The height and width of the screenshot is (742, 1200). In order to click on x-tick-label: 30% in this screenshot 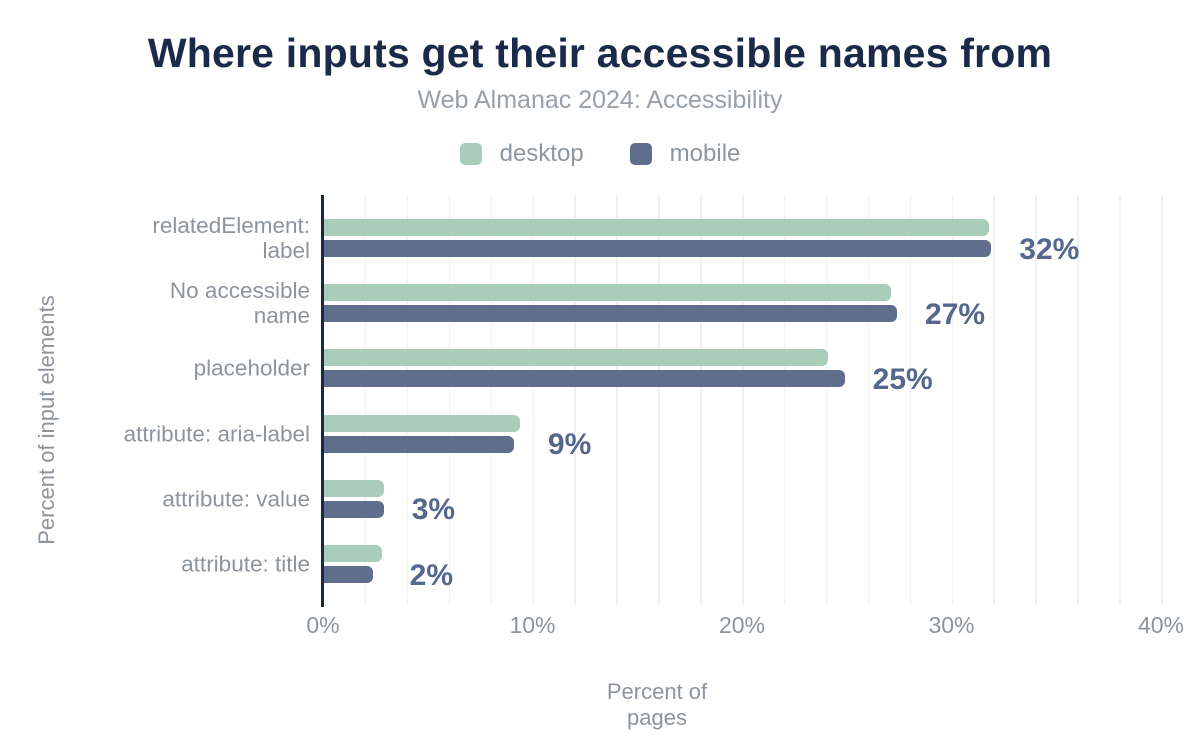, I will do `click(951, 625)`.